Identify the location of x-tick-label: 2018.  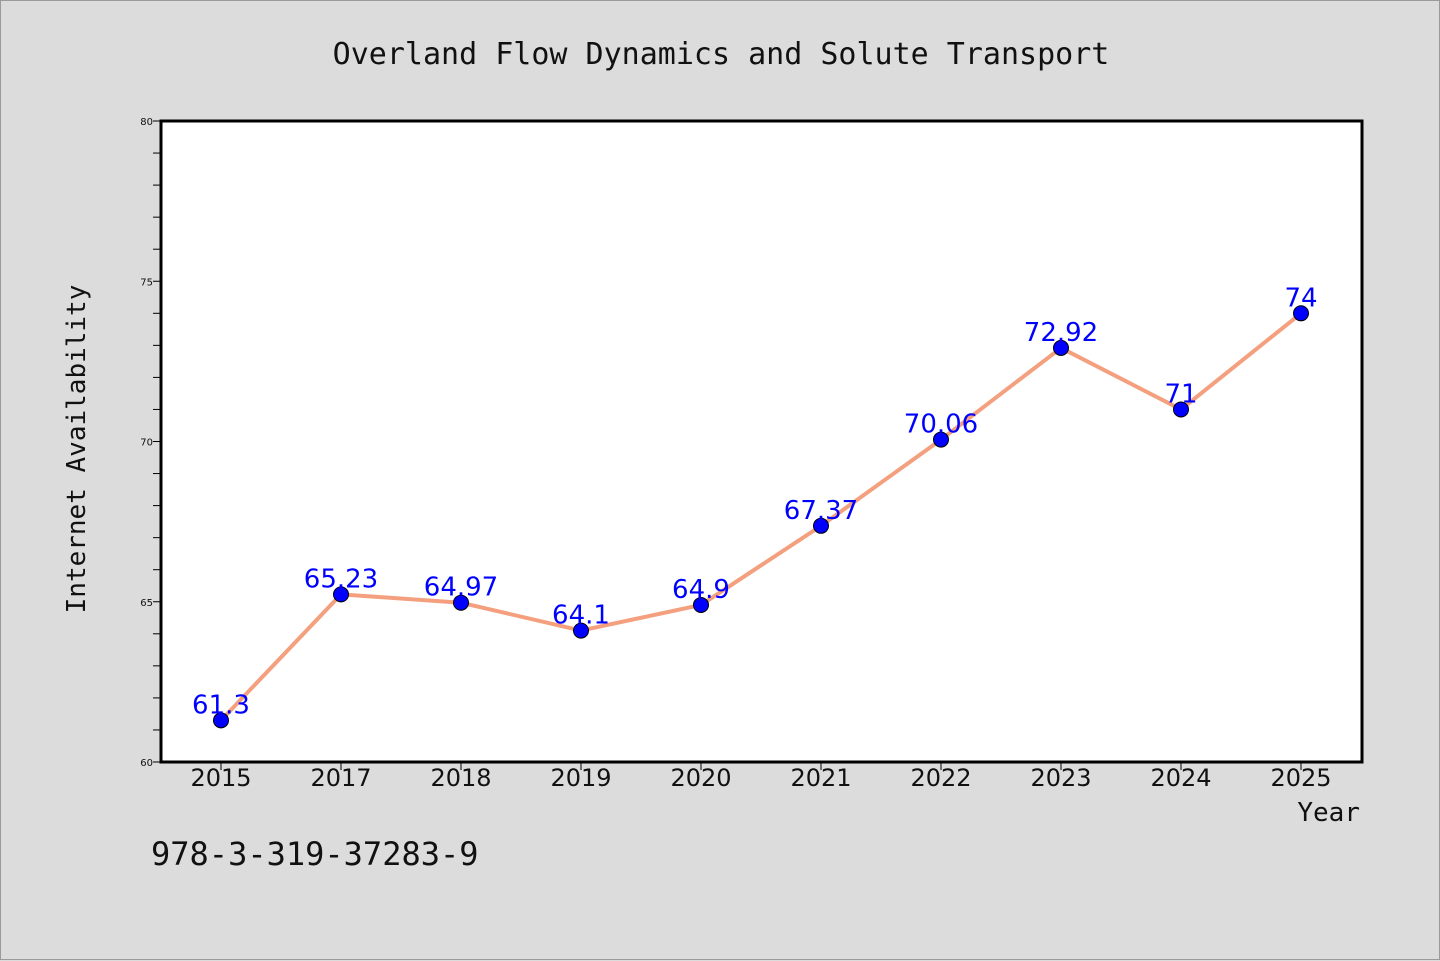
(460, 778).